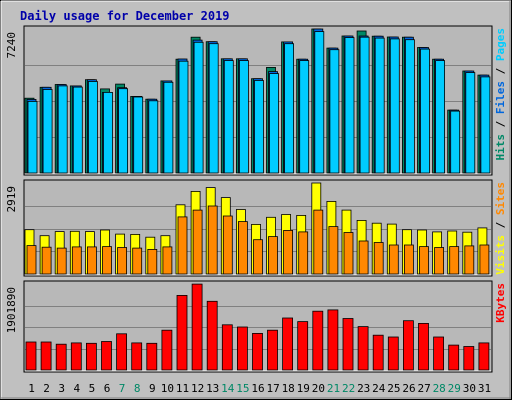 The width and height of the screenshot is (512, 400). Describe the element at coordinates (76, 388) in the screenshot. I see `x-tick-label-day-4: 4` at that location.